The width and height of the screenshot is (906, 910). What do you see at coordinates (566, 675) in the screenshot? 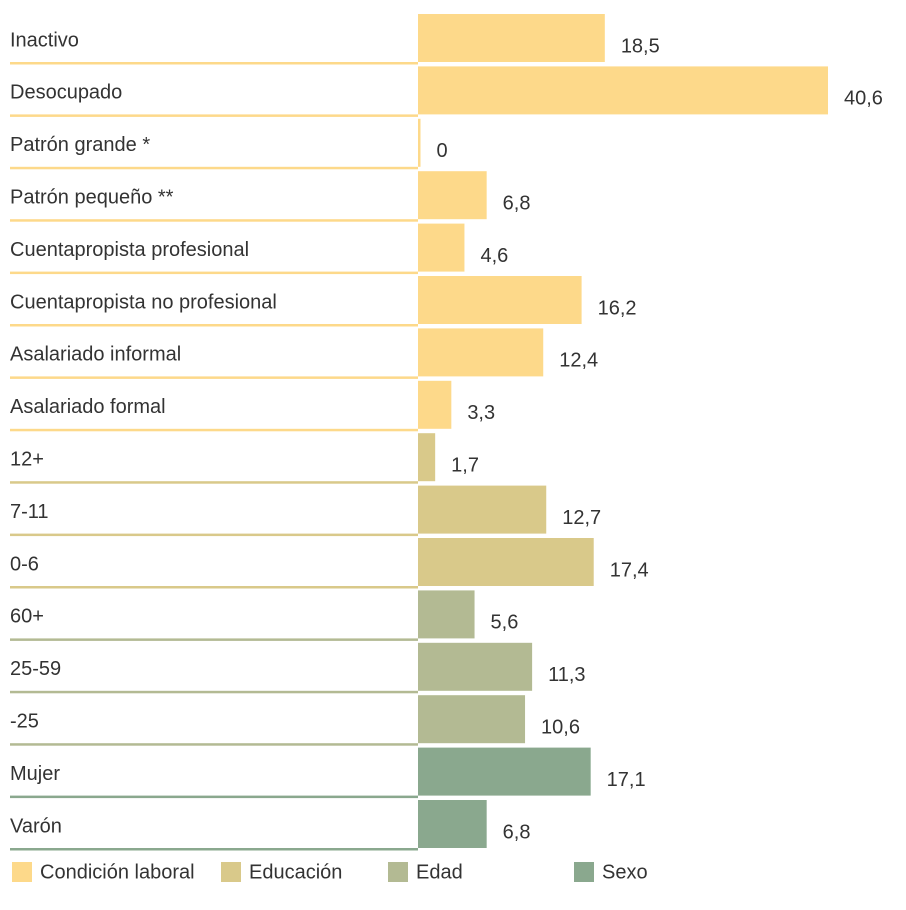
I see `value-label: 11,3` at bounding box center [566, 675].